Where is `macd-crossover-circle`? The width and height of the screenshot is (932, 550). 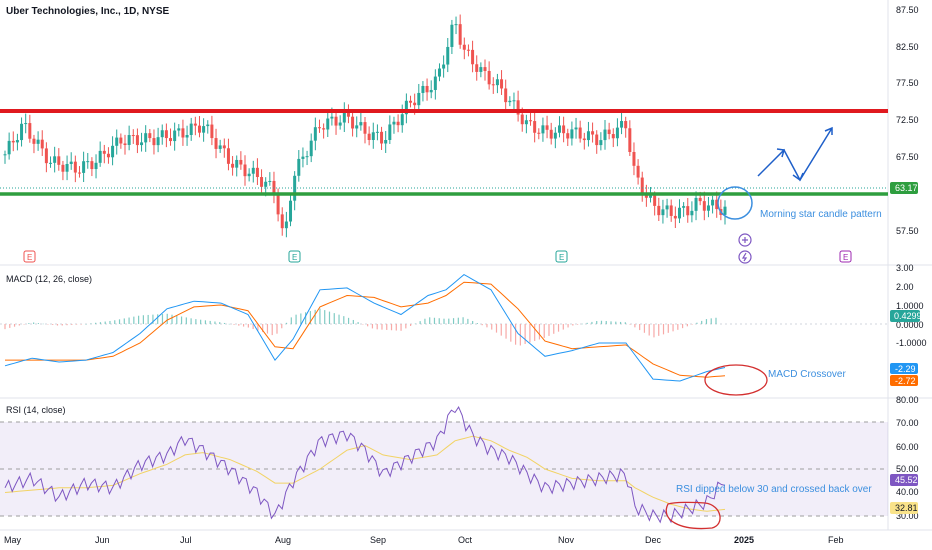 macd-crossover-circle is located at coordinates (736, 380).